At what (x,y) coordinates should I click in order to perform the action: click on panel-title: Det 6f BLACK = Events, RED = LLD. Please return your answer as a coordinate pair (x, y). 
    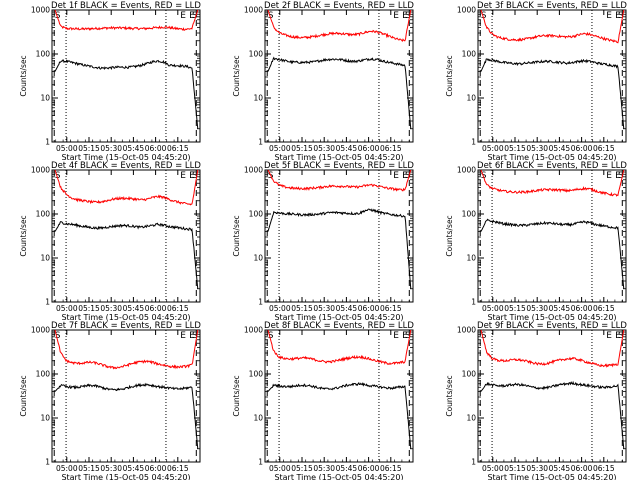
    Looking at the image, I should click on (552, 166).